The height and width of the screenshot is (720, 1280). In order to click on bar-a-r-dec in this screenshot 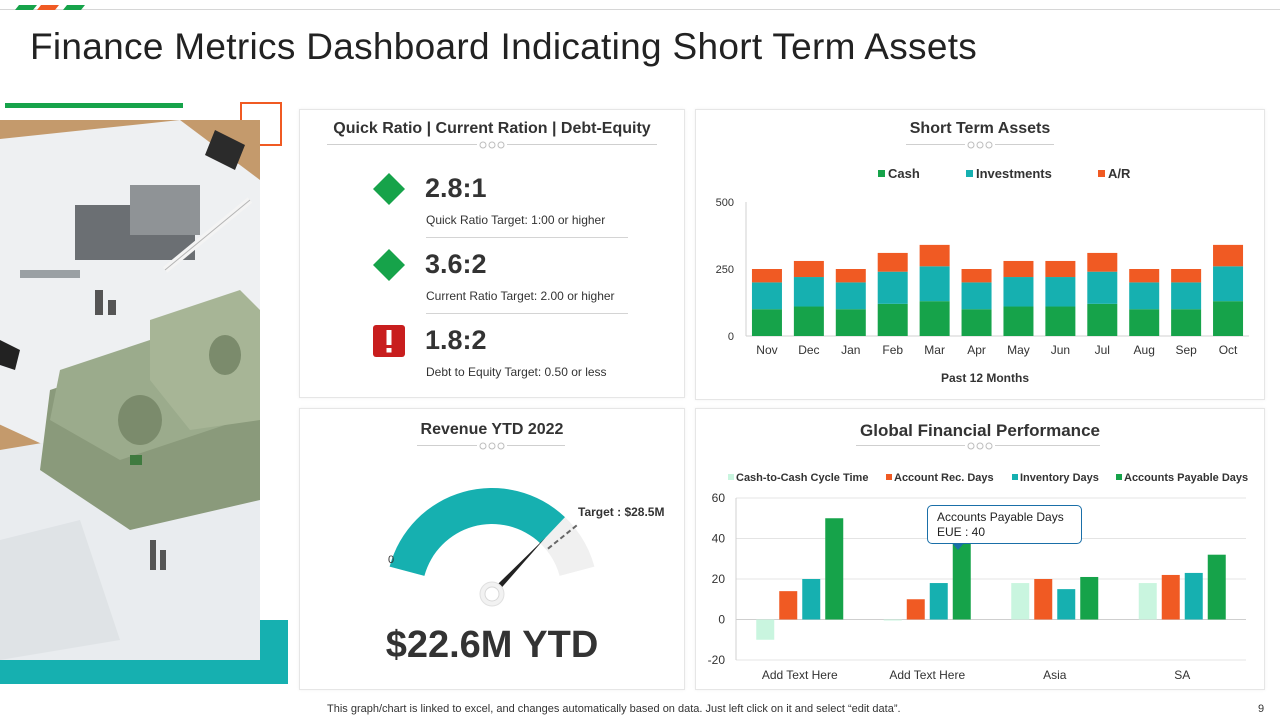, I will do `click(808, 269)`.